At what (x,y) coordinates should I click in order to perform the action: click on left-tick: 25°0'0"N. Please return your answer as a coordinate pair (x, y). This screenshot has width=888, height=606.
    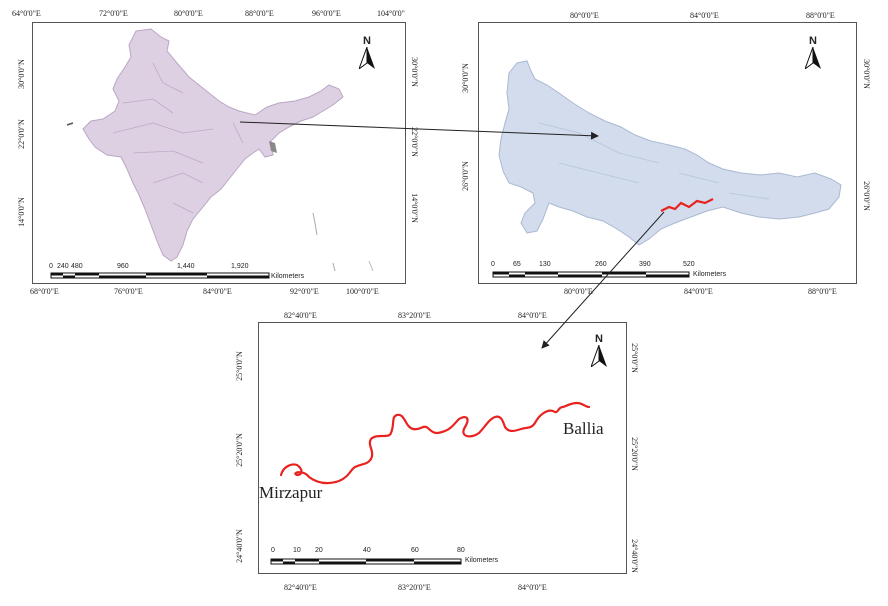
    Looking at the image, I should click on (239, 366).